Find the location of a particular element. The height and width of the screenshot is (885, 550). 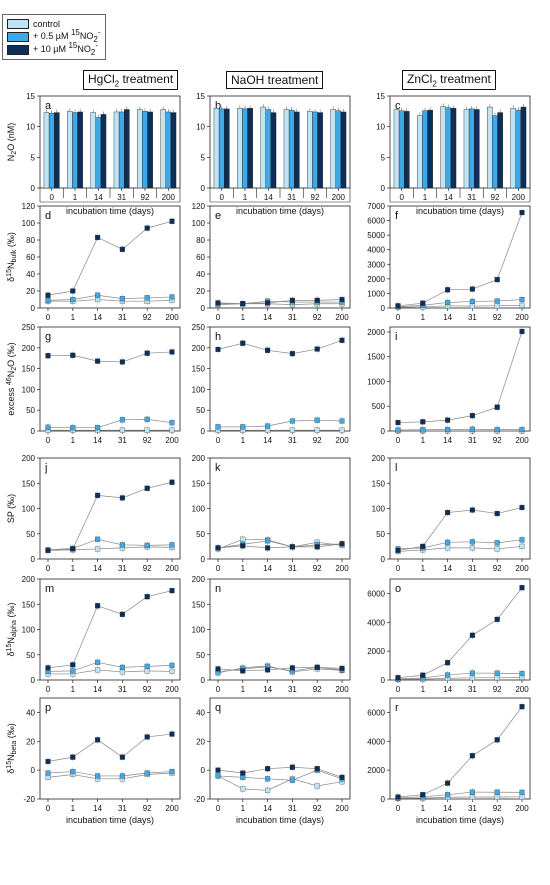

y-tick-label: 1500 is located at coordinates (376, 357).